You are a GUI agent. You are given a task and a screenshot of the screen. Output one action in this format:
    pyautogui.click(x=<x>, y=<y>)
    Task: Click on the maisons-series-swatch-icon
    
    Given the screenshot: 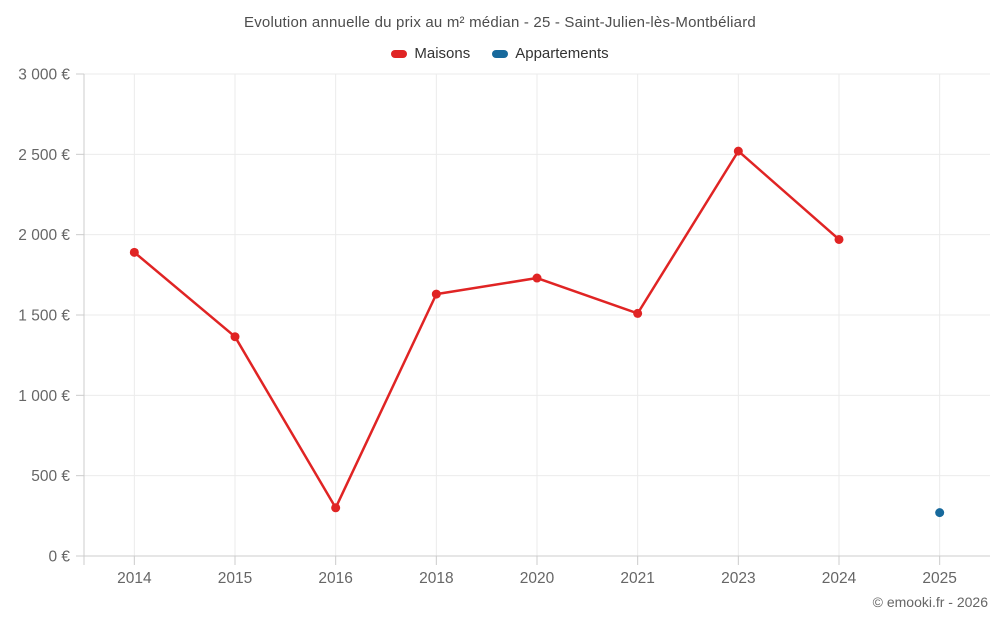 What is the action you would take?
    pyautogui.click(x=399, y=53)
    